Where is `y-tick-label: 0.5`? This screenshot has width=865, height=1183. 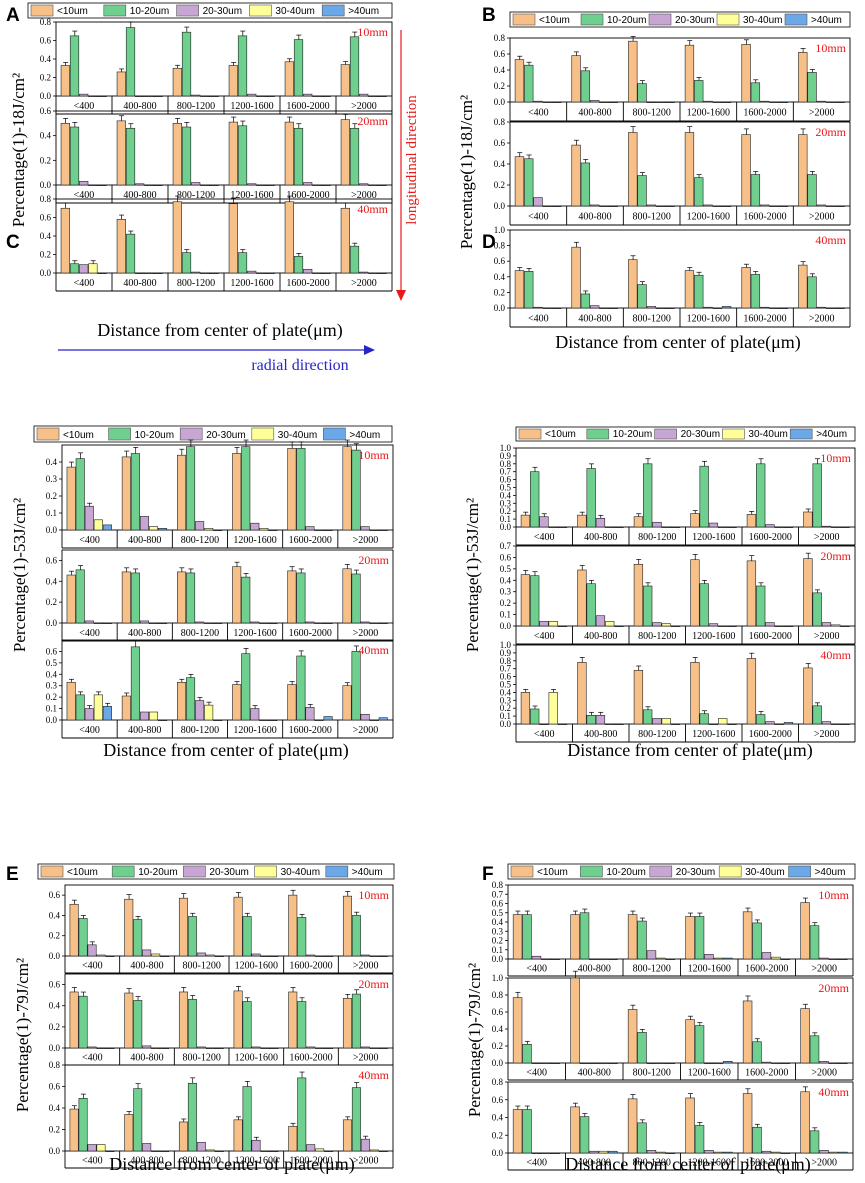
y-tick-label: 0.5 is located at coordinates (506, 685).